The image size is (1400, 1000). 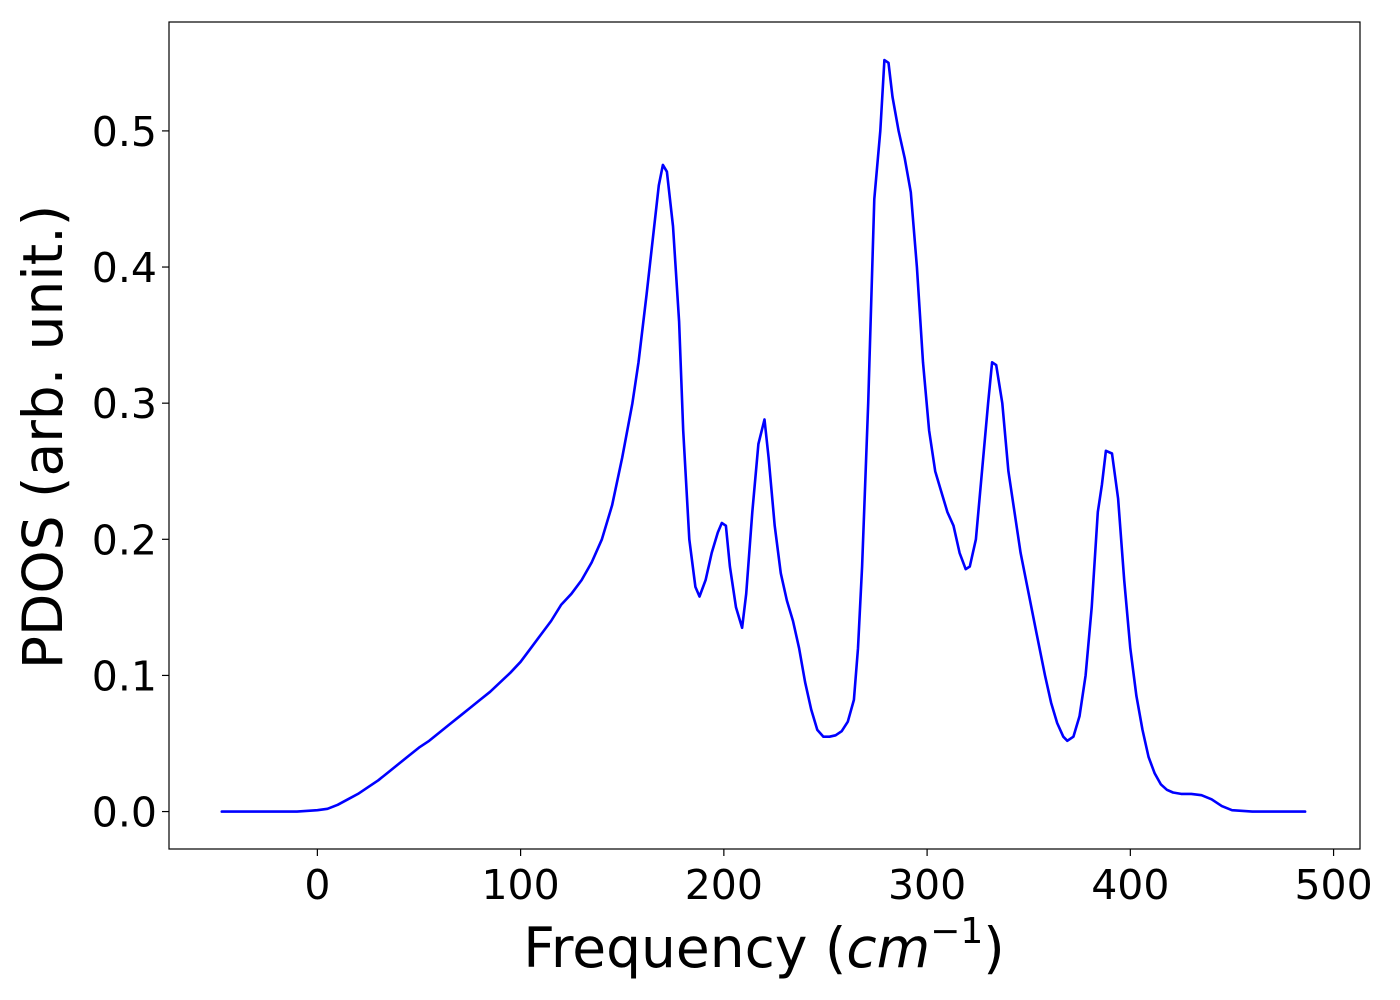 I want to click on y-axis-label: PDOS (arb. unit.), so click(x=43, y=437).